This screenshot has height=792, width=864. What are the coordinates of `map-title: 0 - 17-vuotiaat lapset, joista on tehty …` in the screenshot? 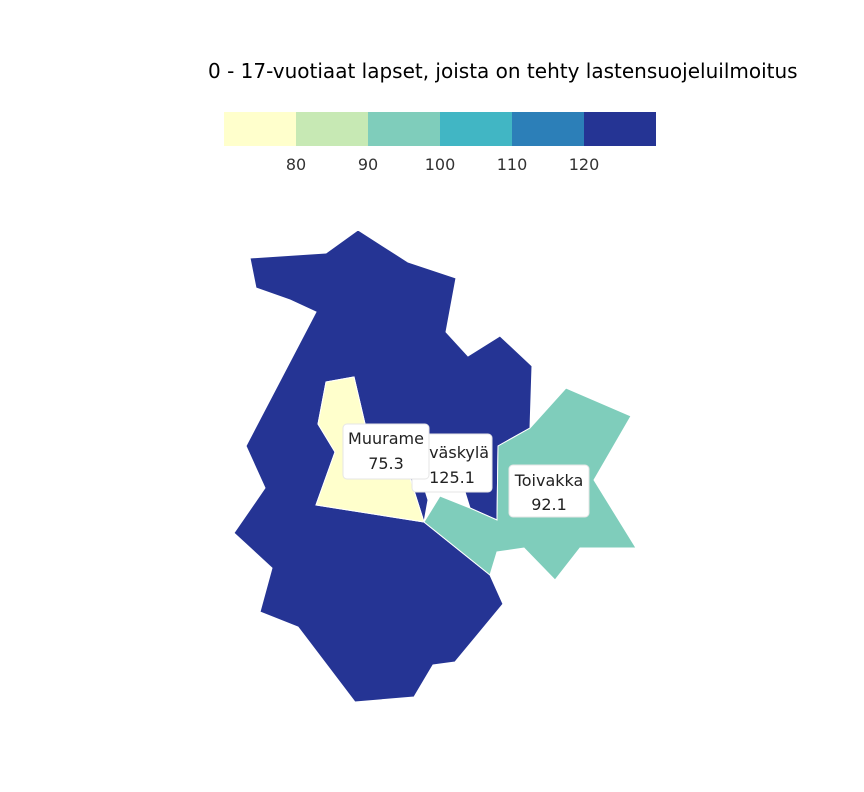 It's located at (503, 71).